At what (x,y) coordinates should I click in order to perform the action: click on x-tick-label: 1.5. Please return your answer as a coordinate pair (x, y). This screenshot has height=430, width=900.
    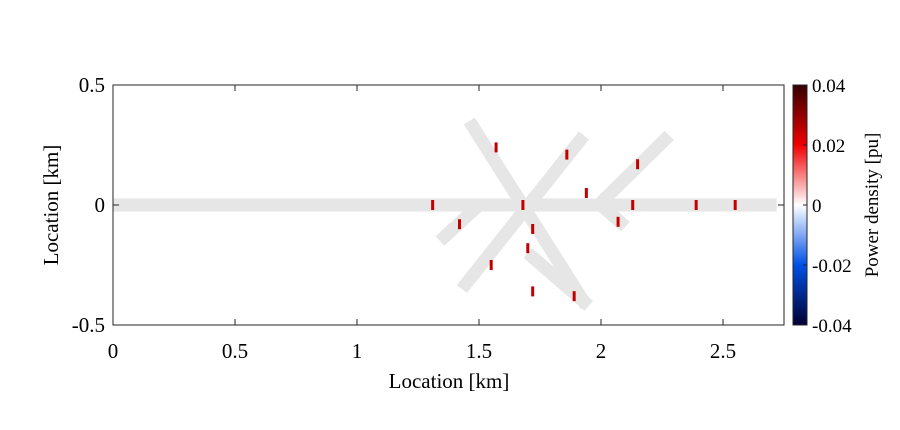
    Looking at the image, I should click on (479, 351).